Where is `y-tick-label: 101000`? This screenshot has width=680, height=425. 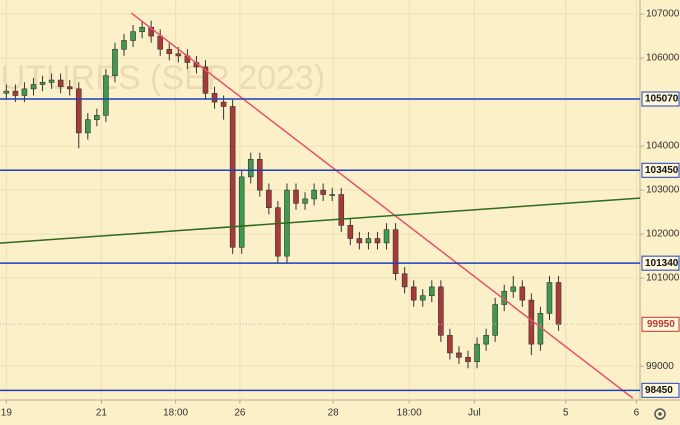
y-tick-label: 101000 is located at coordinates (663, 278).